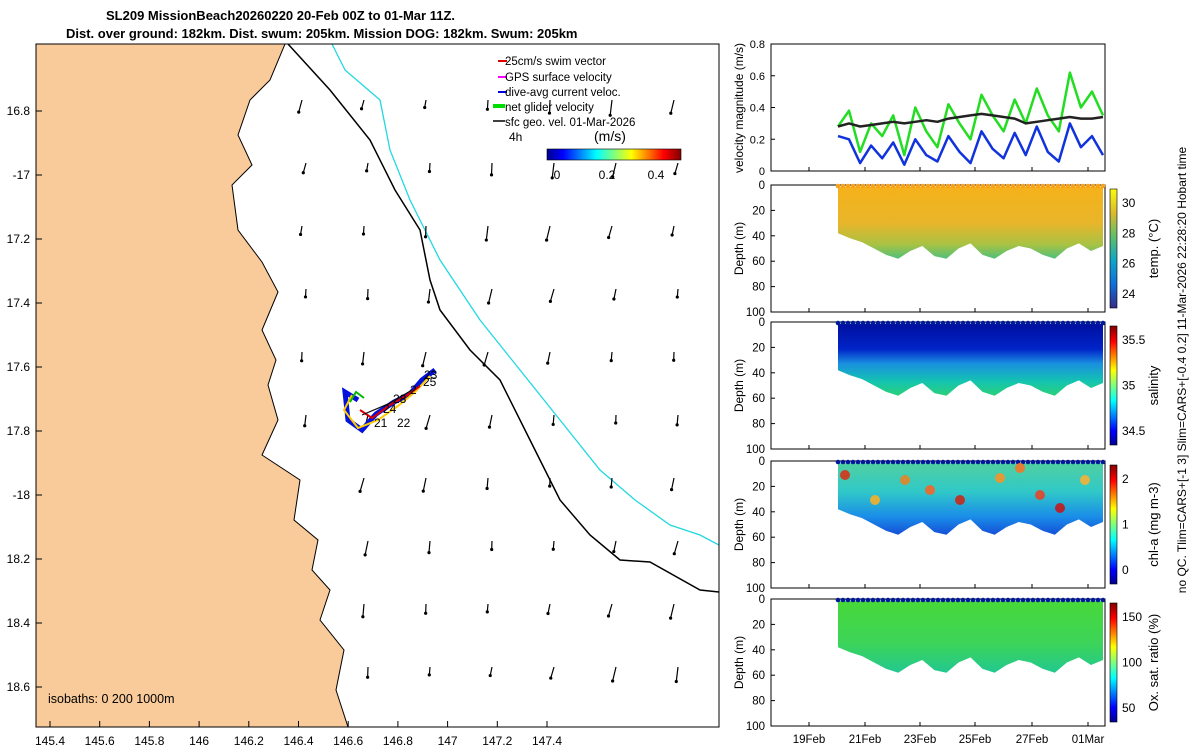 The width and height of the screenshot is (1200, 750). I want to click on temperature-colorbar, so click(1113, 248).